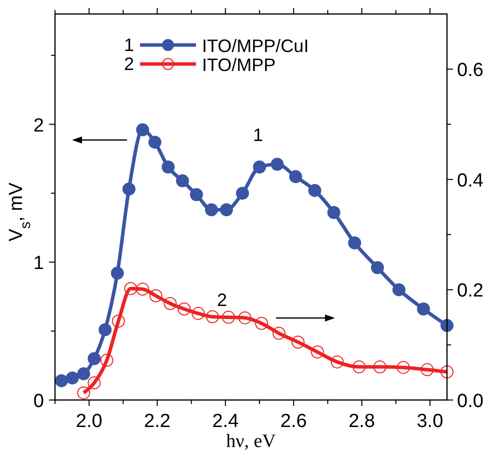 This screenshot has width=489, height=463. Describe the element at coordinates (239, 65) in the screenshot. I see `legend-label: ITO/MPP` at that location.